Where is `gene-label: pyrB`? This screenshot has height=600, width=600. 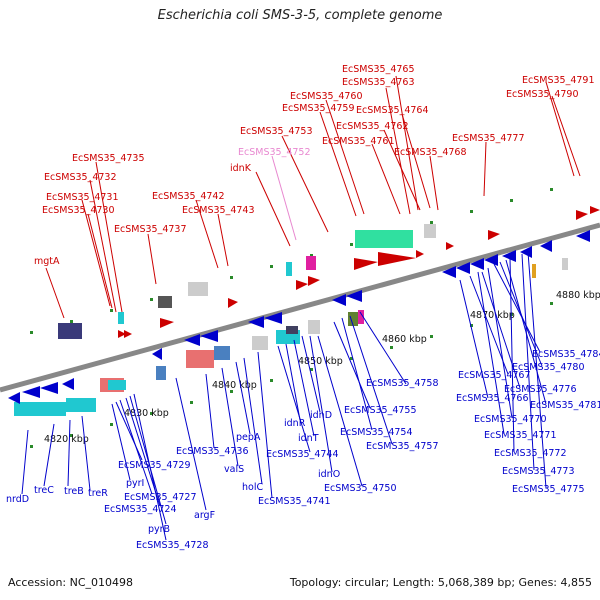 gene-label: pyrB is located at coordinates (159, 529).